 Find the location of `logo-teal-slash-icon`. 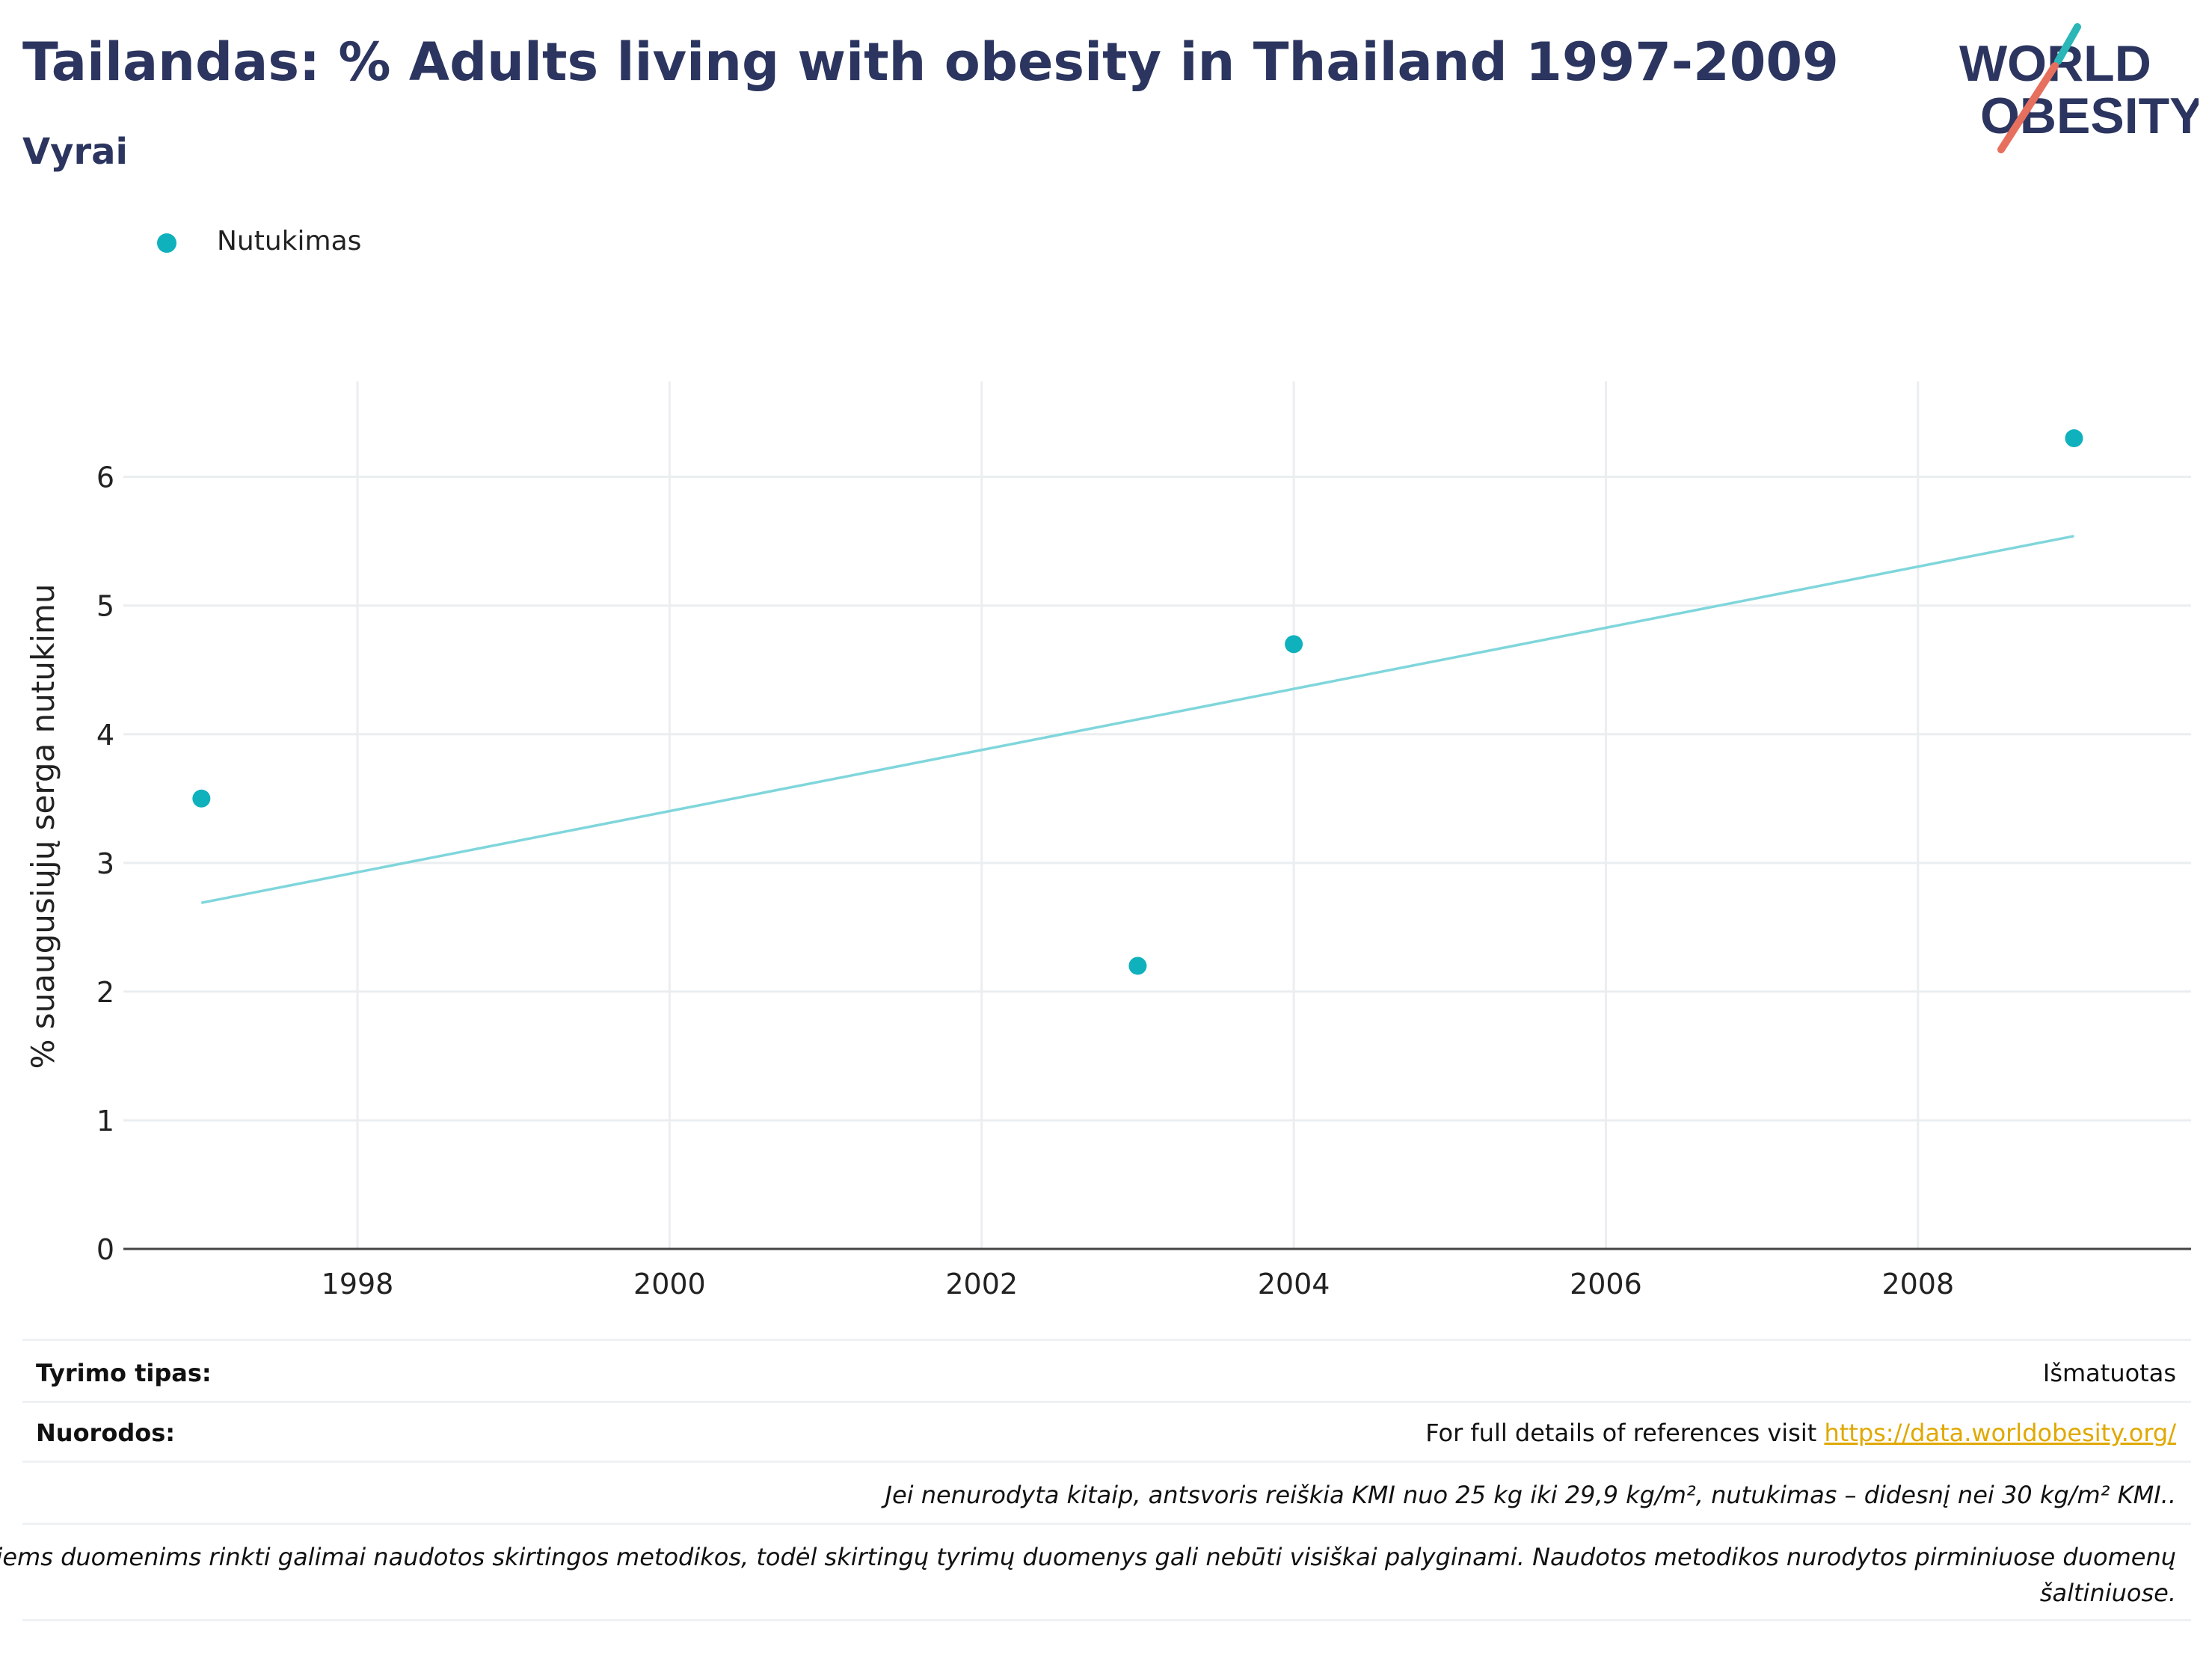

logo-teal-slash-icon is located at coordinates (2067, 44).